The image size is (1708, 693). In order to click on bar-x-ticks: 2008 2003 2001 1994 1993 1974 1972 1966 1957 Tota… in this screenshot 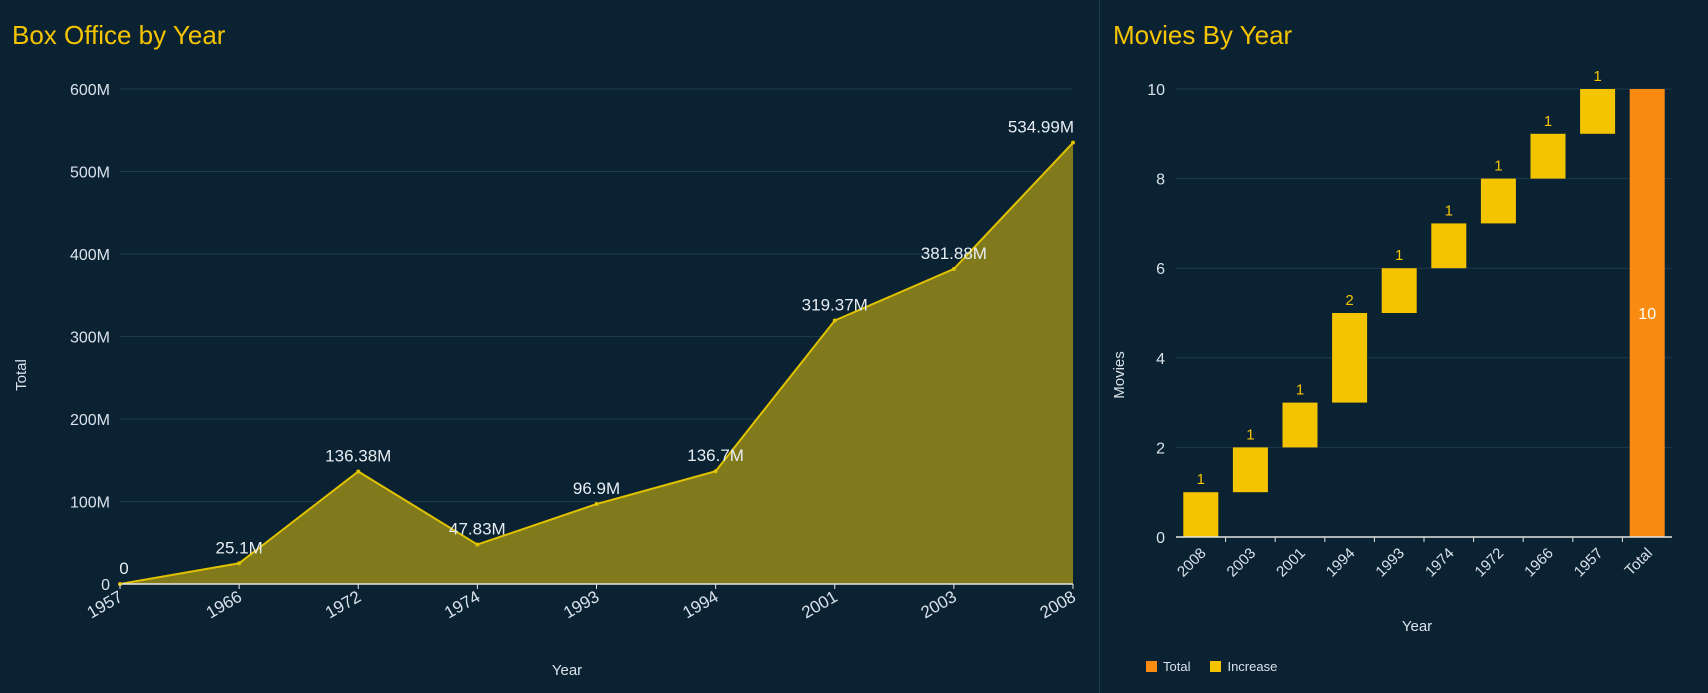, I will do `click(1415, 558)`.